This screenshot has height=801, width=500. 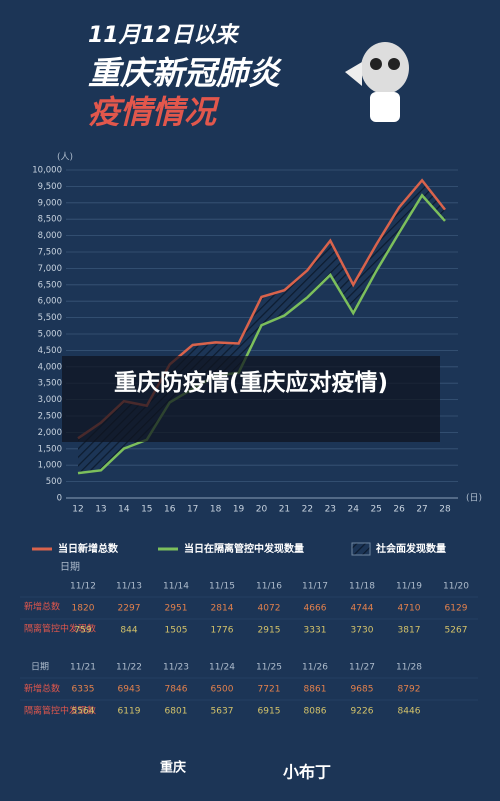 What do you see at coordinates (83, 690) in the screenshot?
I see `table-value: 6335` at bounding box center [83, 690].